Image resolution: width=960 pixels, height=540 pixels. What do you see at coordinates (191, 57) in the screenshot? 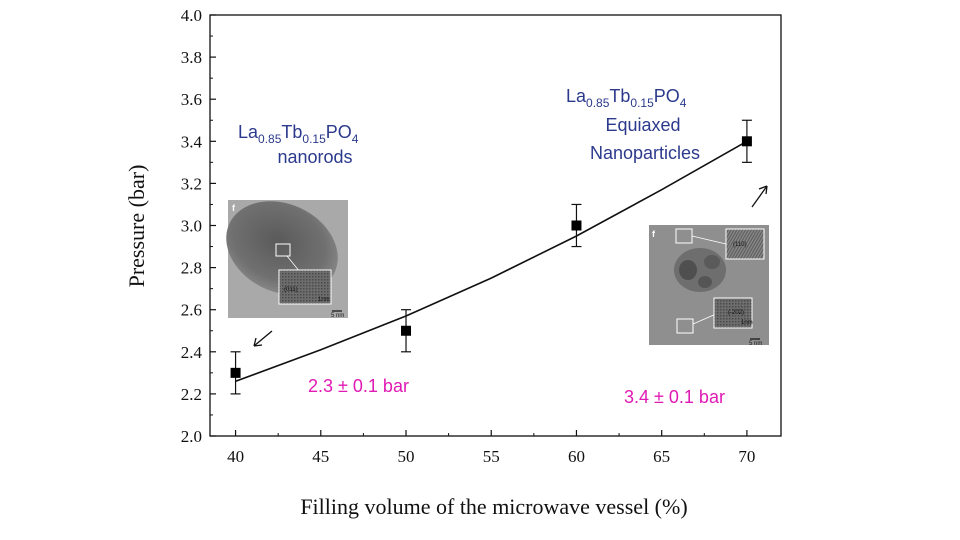
I see `y-tick-label: 3.8` at bounding box center [191, 57].